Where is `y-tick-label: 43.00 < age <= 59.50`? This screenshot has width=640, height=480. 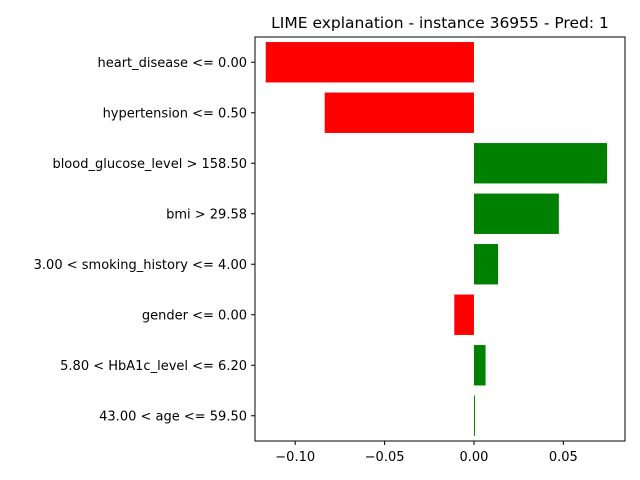 y-tick-label: 43.00 < age <= 59.50 is located at coordinates (173, 416).